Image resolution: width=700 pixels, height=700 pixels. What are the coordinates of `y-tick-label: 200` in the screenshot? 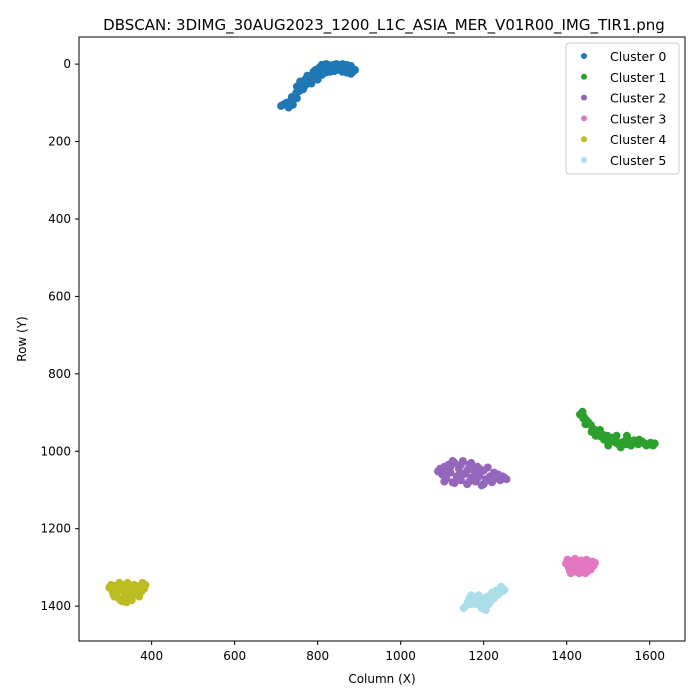 It's located at (59, 142).